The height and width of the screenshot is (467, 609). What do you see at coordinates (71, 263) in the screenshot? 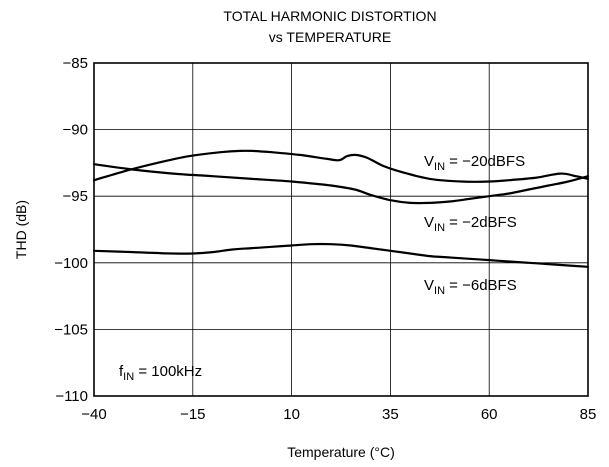
I see `y-tick-label: −100` at bounding box center [71, 263].